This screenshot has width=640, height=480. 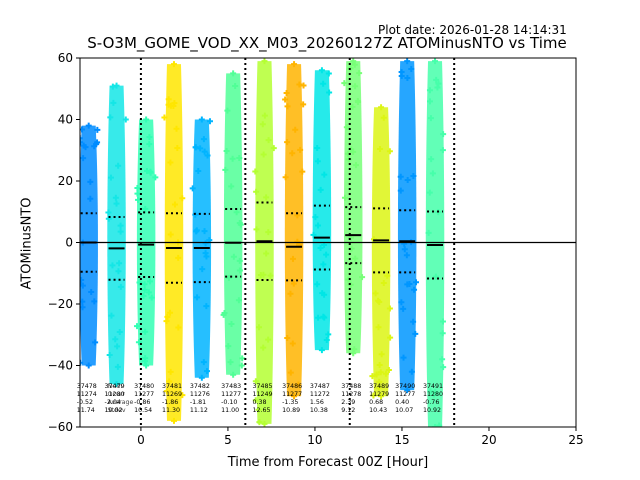 I want to click on stats-text: 10.92, so click(x=432, y=410).